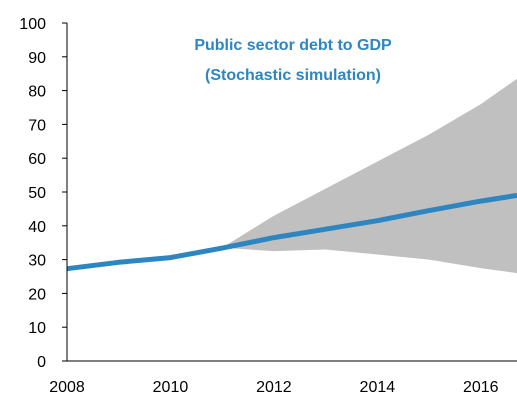 This screenshot has height=402, width=517. What do you see at coordinates (37, 328) in the screenshot?
I see `y-tick-label: 10` at bounding box center [37, 328].